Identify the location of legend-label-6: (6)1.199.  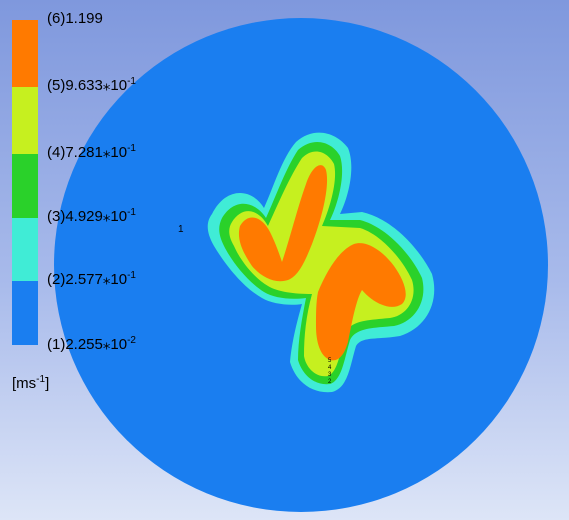
(75, 18).